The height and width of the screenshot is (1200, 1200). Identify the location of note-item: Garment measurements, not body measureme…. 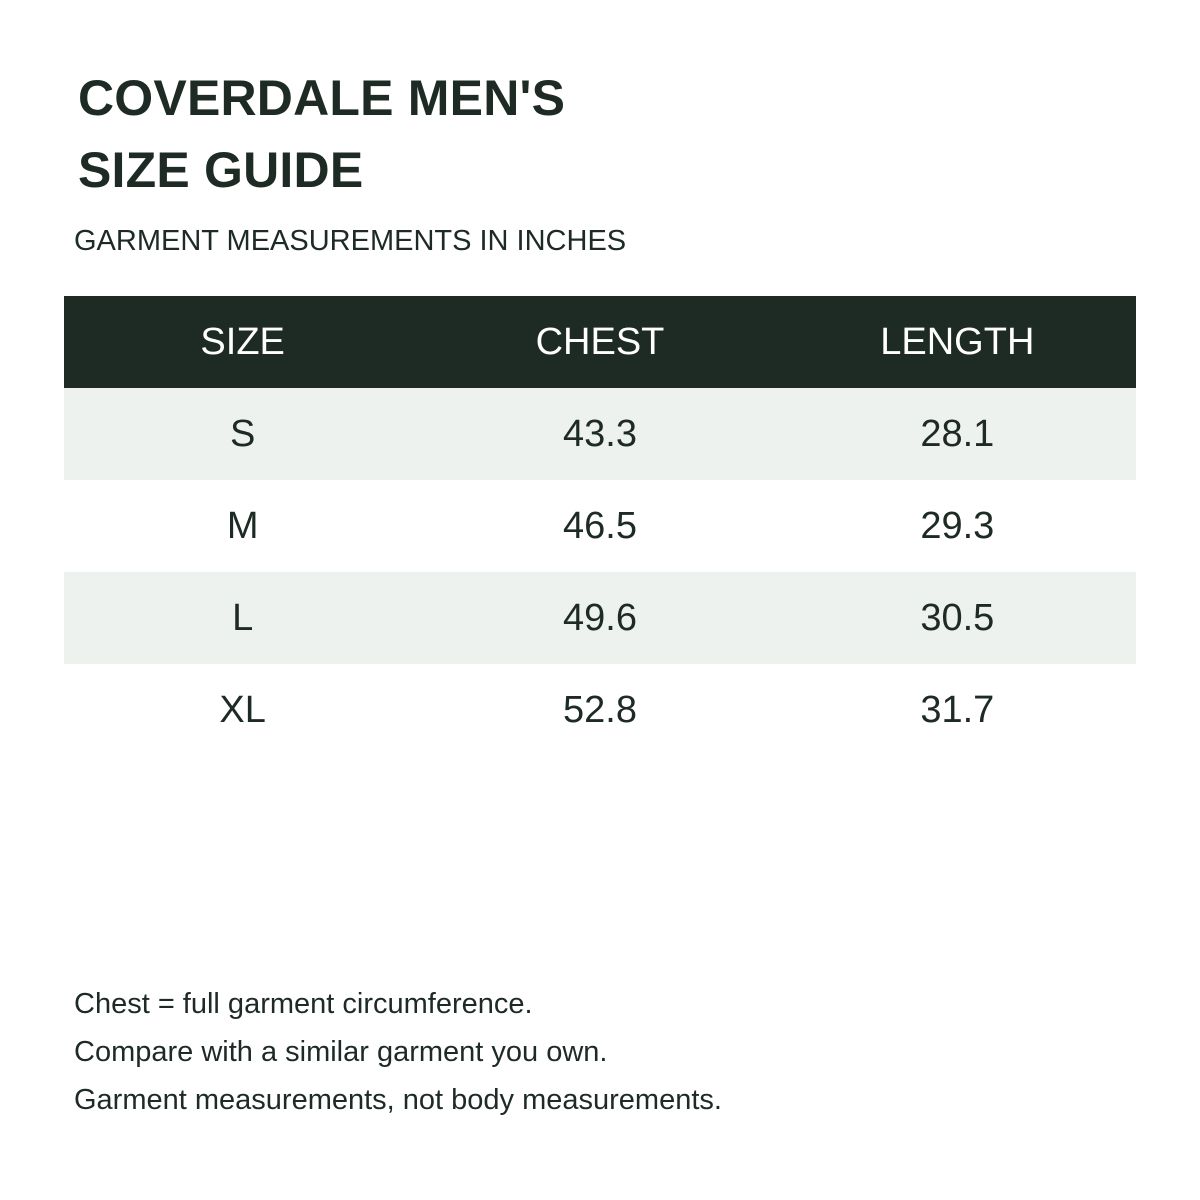
(398, 1100).